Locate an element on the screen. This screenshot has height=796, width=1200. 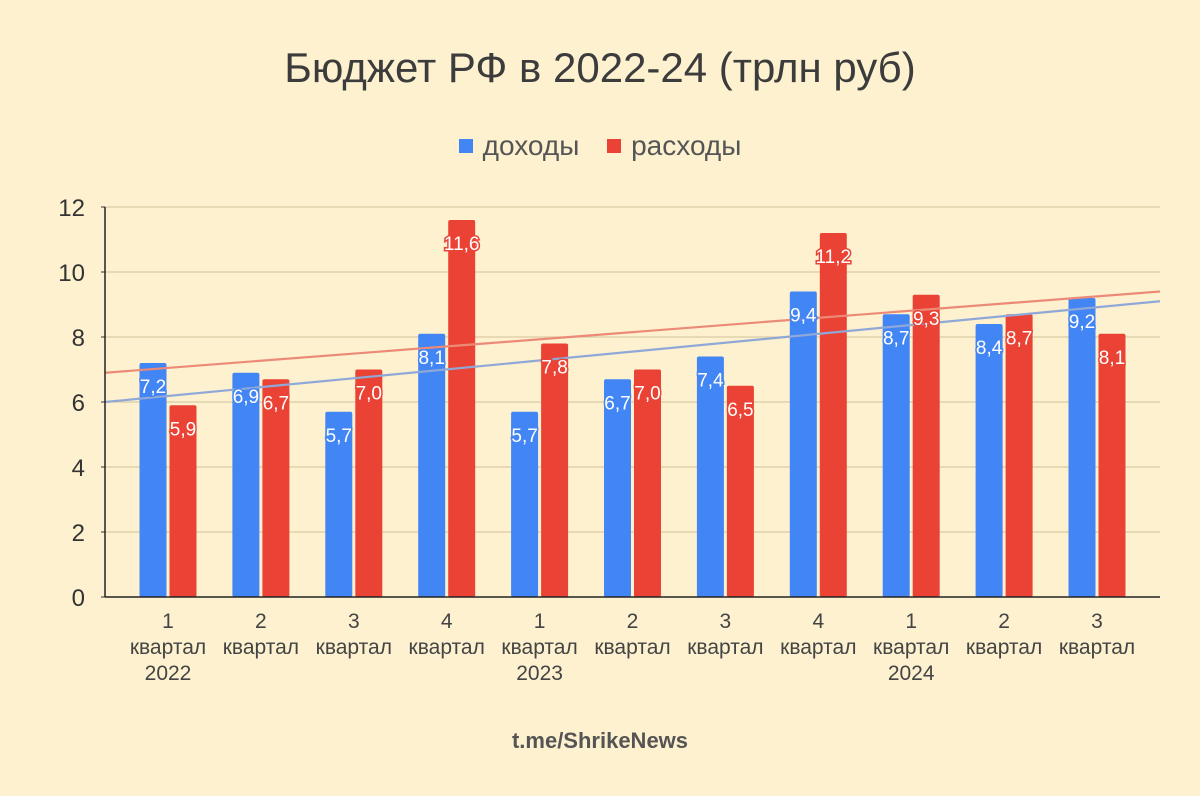
data-label: 11,2 is located at coordinates (834, 257).